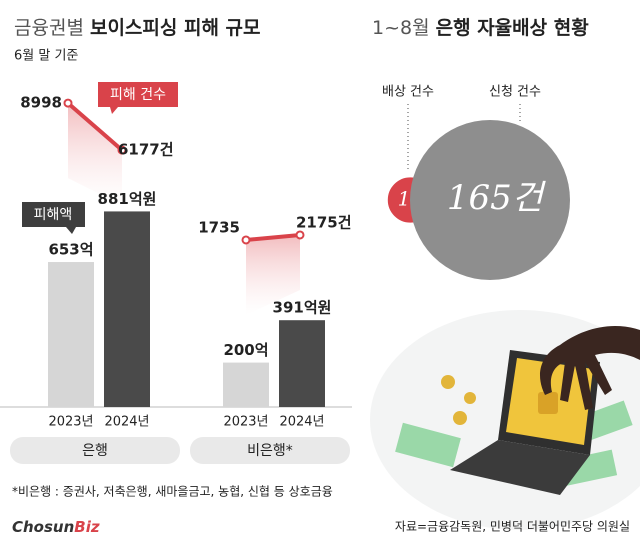 Image resolution: width=640 pixels, height=545 pixels. What do you see at coordinates (70, 250) in the screenshot?
I see `amount-label: 653억` at bounding box center [70, 250].